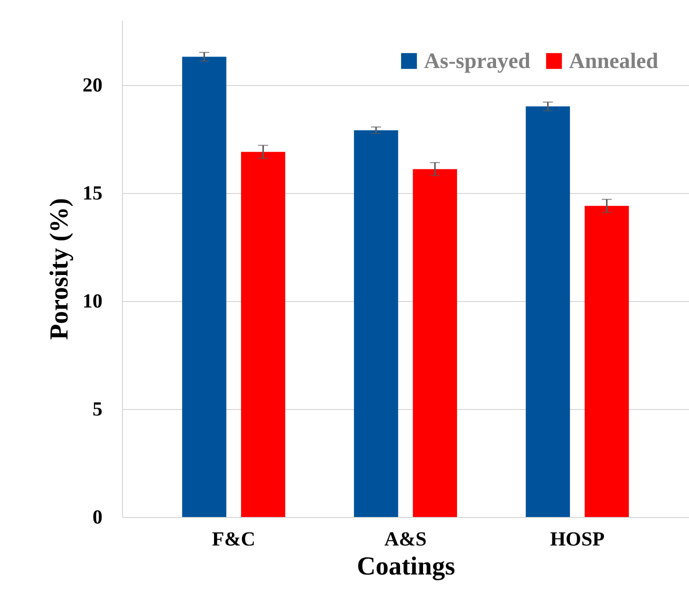 The width and height of the screenshot is (689, 607). I want to click on y-tick-label: 10, so click(92, 301).